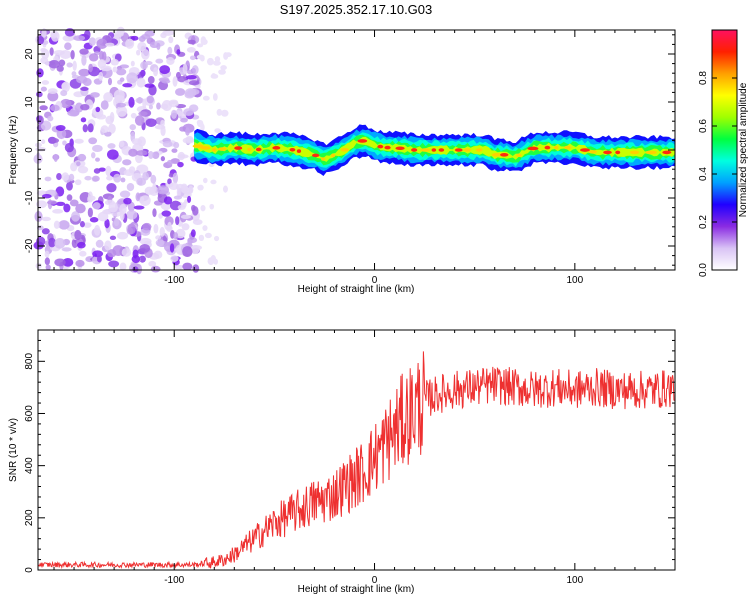 This screenshot has width=750, height=600. I want to click on snr-y-tick-label: 800, so click(29, 361).